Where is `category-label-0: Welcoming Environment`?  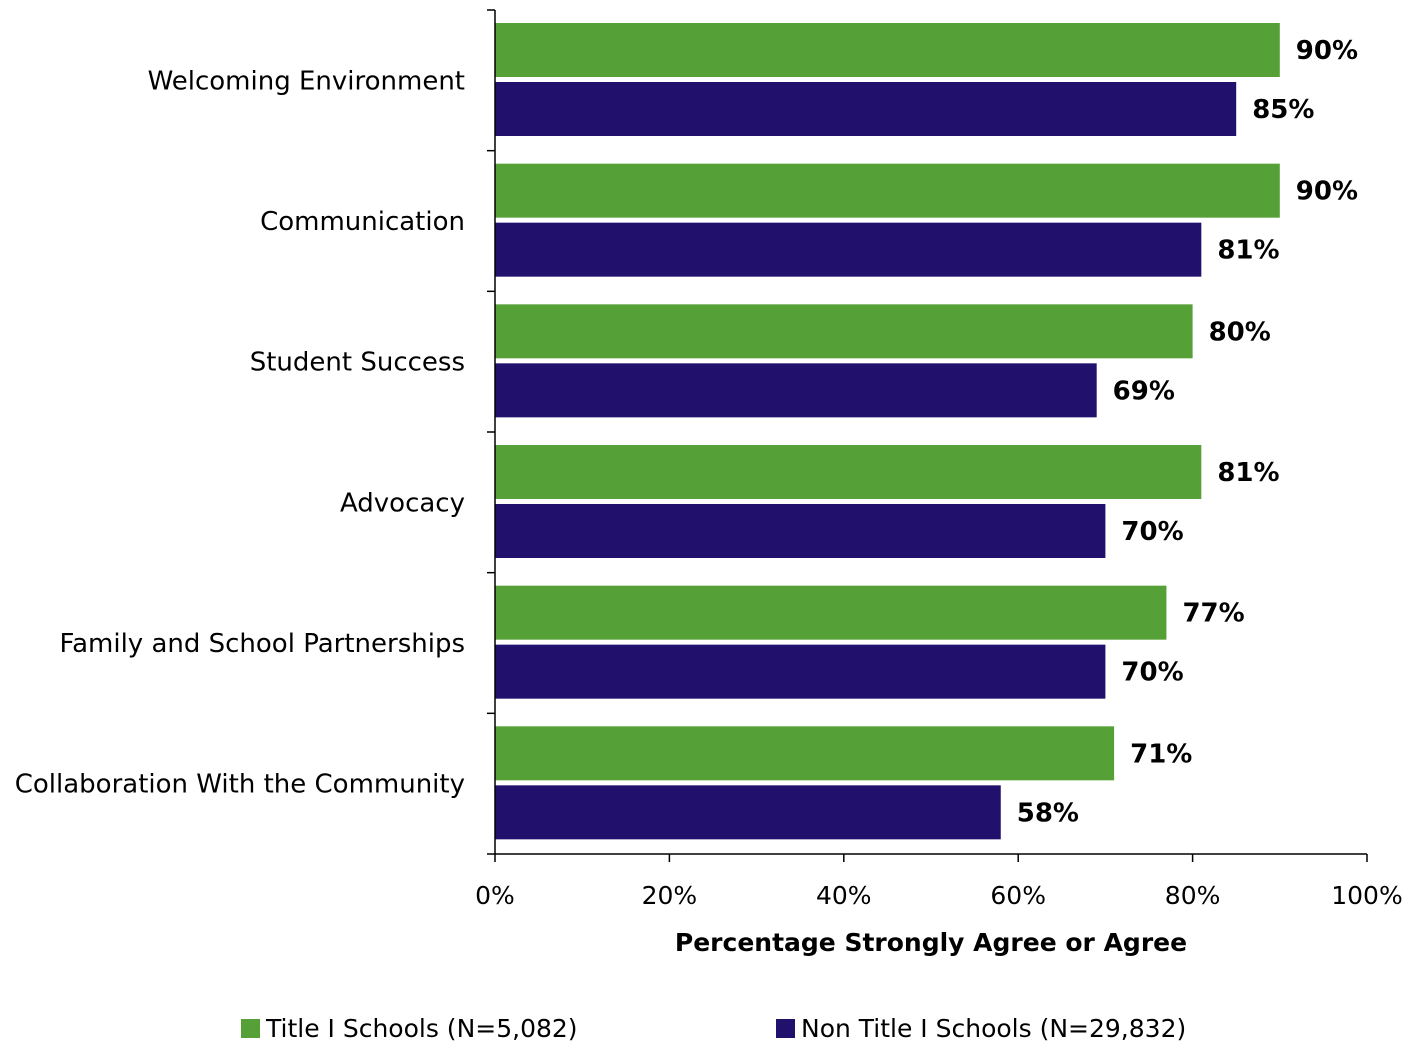
category-label-0: Welcoming Environment is located at coordinates (306, 81).